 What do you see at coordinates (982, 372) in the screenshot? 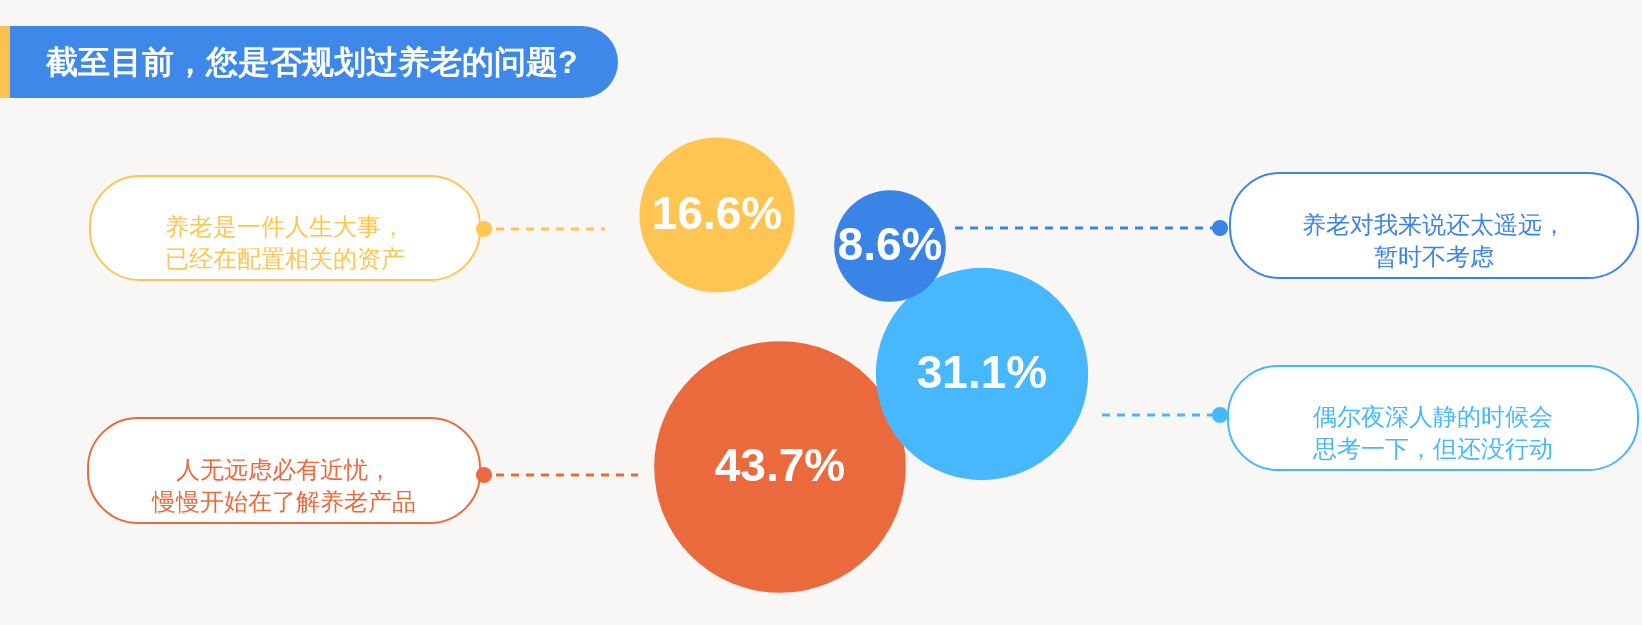
I see `data-label: 31.1%` at bounding box center [982, 372].